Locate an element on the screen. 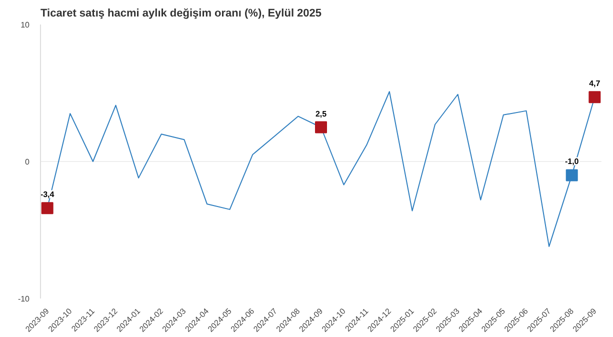 The width and height of the screenshot is (613, 337). data-label: -1,0 is located at coordinates (572, 161).